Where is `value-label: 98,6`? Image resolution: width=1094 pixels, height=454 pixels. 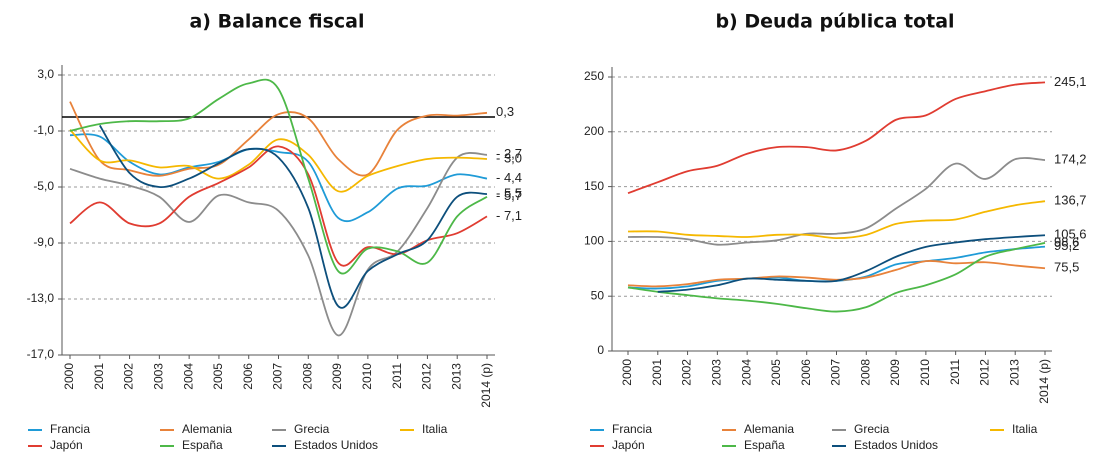 value-label: 98,6 is located at coordinates (1066, 241).